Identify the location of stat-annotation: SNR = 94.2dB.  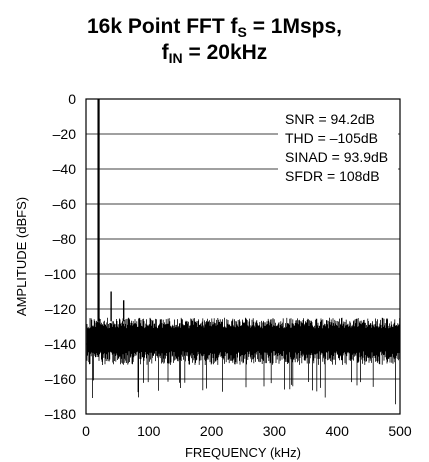
(330, 119).